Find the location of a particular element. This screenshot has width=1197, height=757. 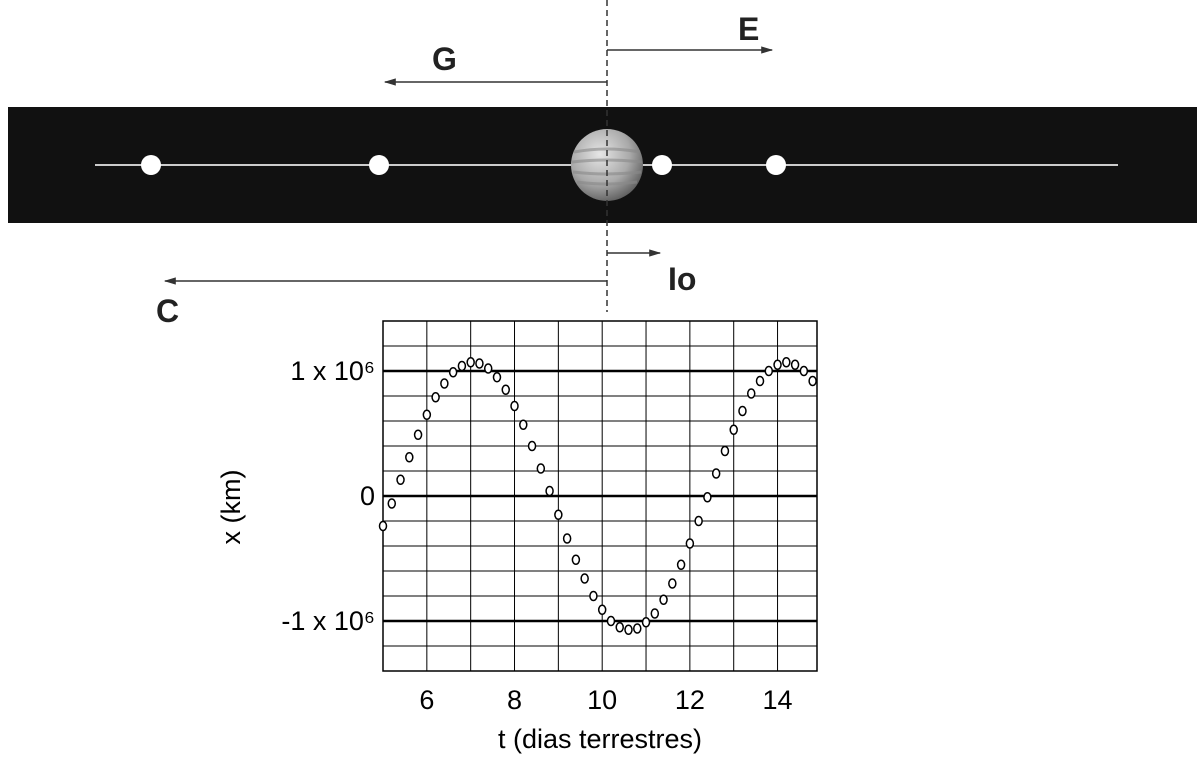

y-axis-label: x (km) is located at coordinates (231, 507).